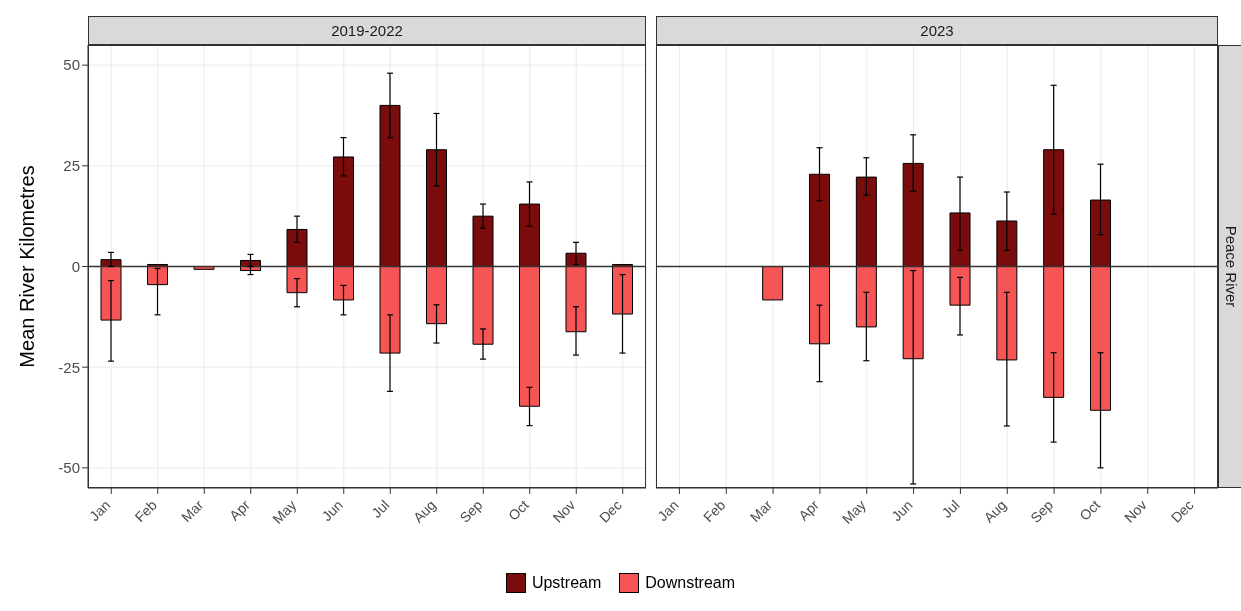 This screenshot has width=1241, height=611. What do you see at coordinates (566, 583) in the screenshot?
I see `legend-label: Upstream` at bounding box center [566, 583].